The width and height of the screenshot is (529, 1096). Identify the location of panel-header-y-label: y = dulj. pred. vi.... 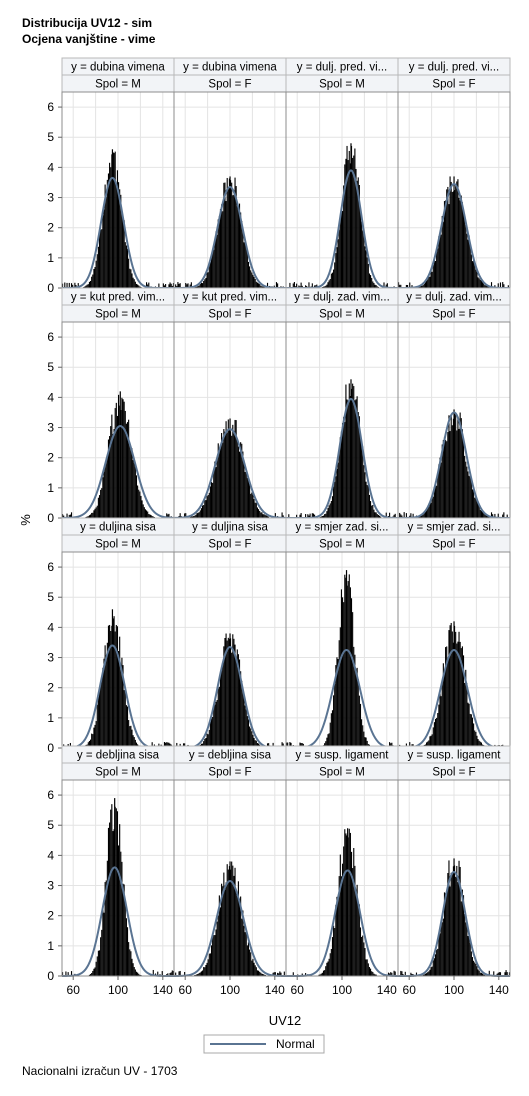
(342, 68).